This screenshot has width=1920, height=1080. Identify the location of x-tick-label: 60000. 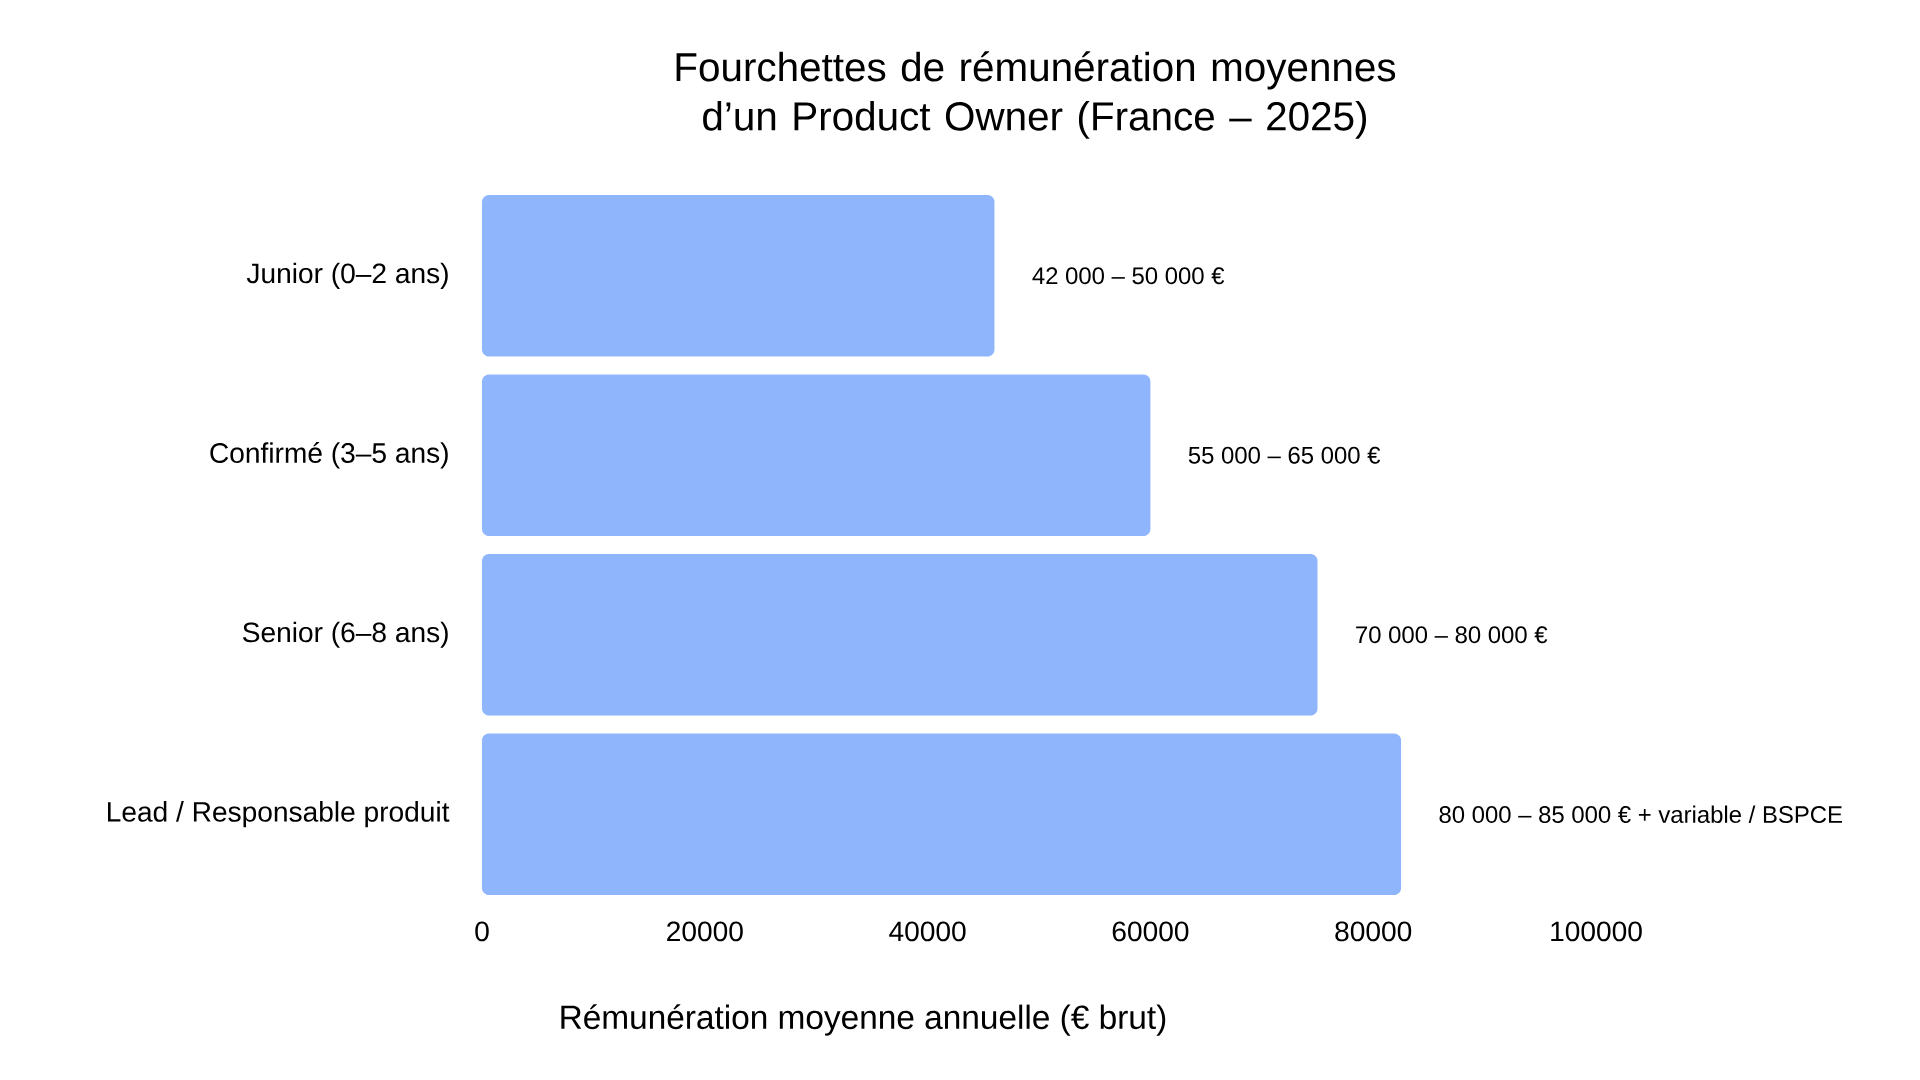
(1150, 931).